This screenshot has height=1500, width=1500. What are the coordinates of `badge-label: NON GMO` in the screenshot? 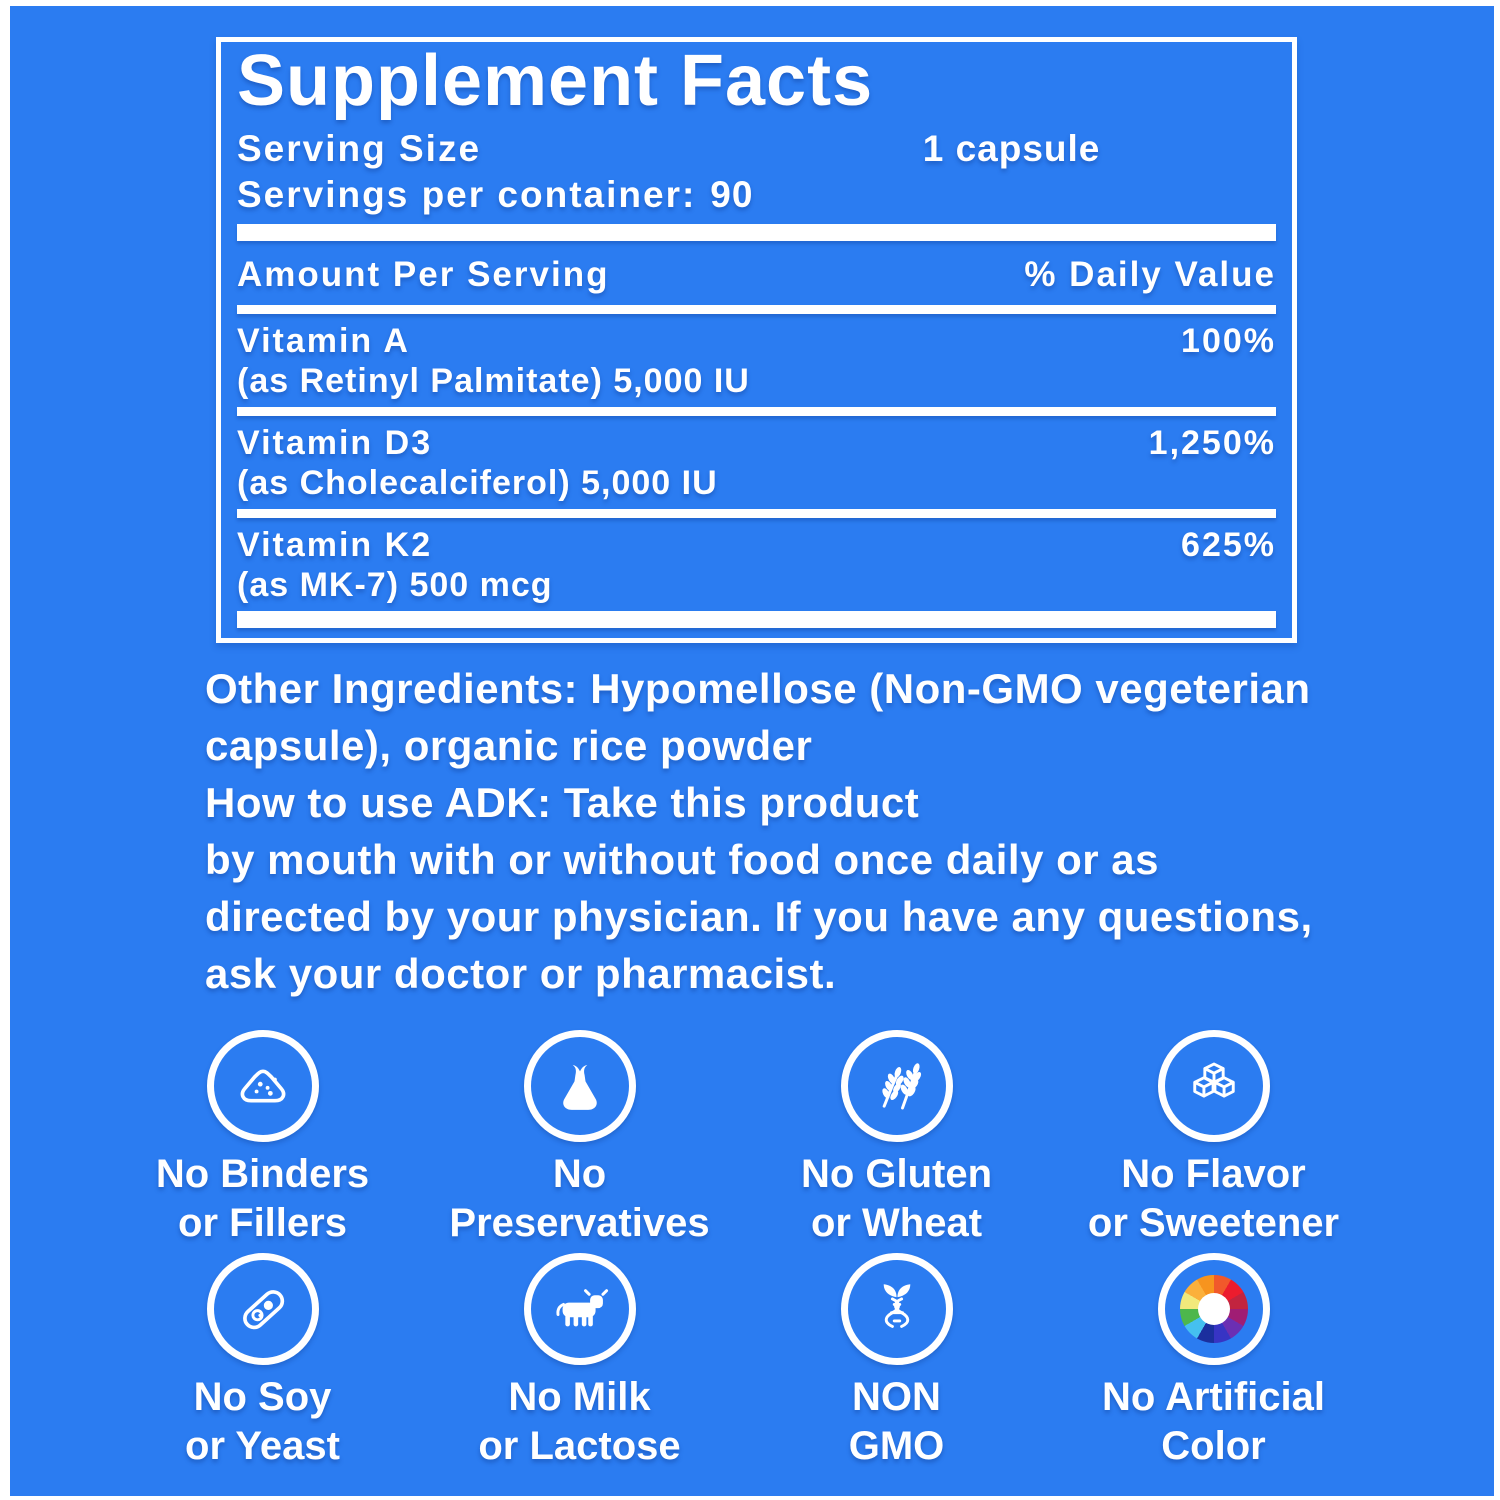 It's located at (896, 1421).